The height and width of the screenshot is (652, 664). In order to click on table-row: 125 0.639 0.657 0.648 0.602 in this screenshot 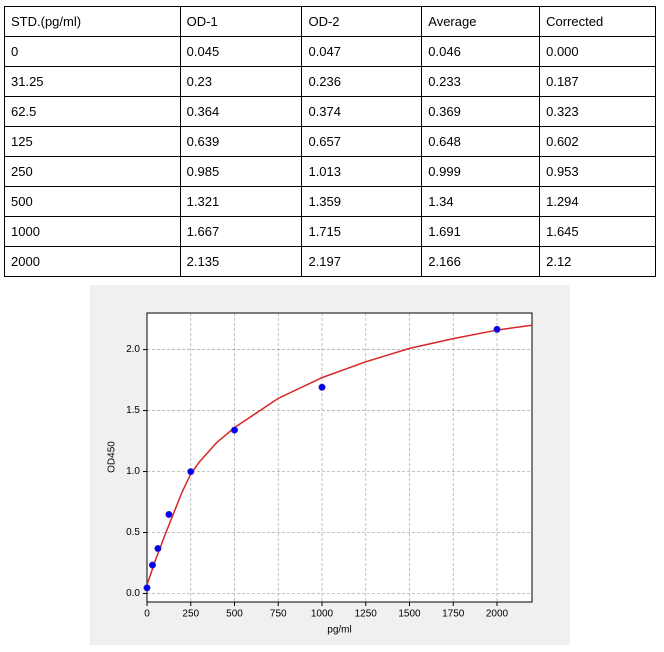, I will do `click(330, 141)`.